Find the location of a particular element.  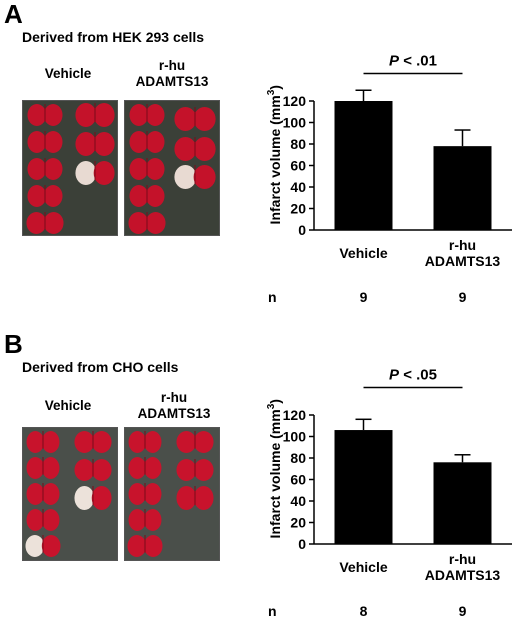

y-tick-label: 40 is located at coordinates (298, 501).